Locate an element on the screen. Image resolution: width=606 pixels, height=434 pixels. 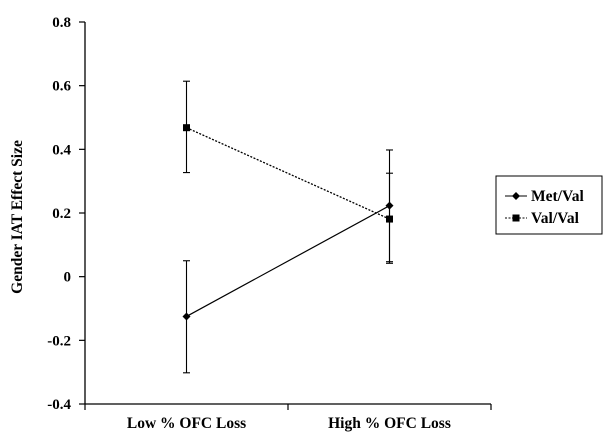
legend-label: Val/Val is located at coordinates (555, 218).